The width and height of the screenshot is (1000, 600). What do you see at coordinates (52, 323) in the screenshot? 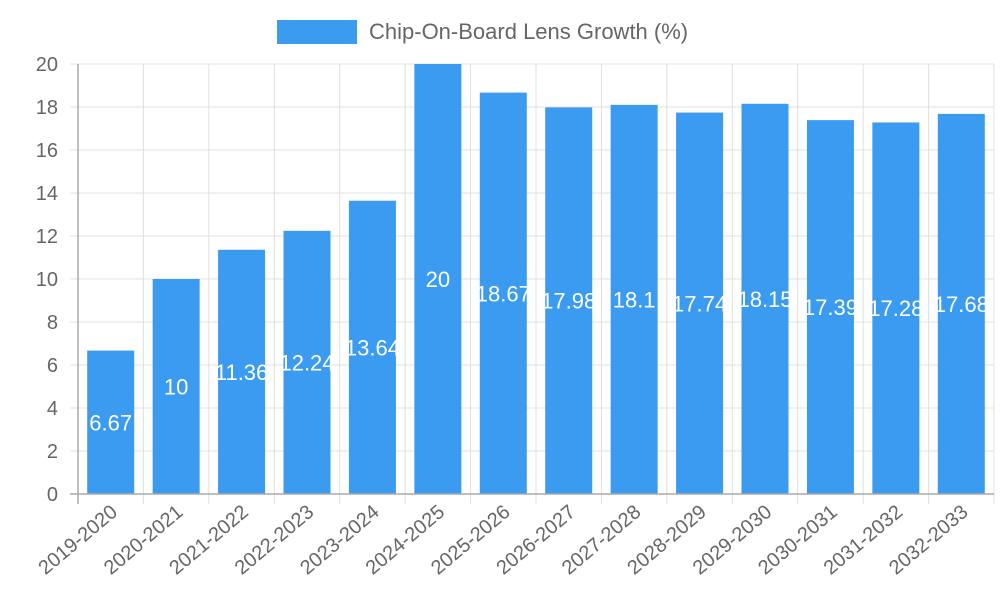
I see `y-tick-label: 8` at bounding box center [52, 323].